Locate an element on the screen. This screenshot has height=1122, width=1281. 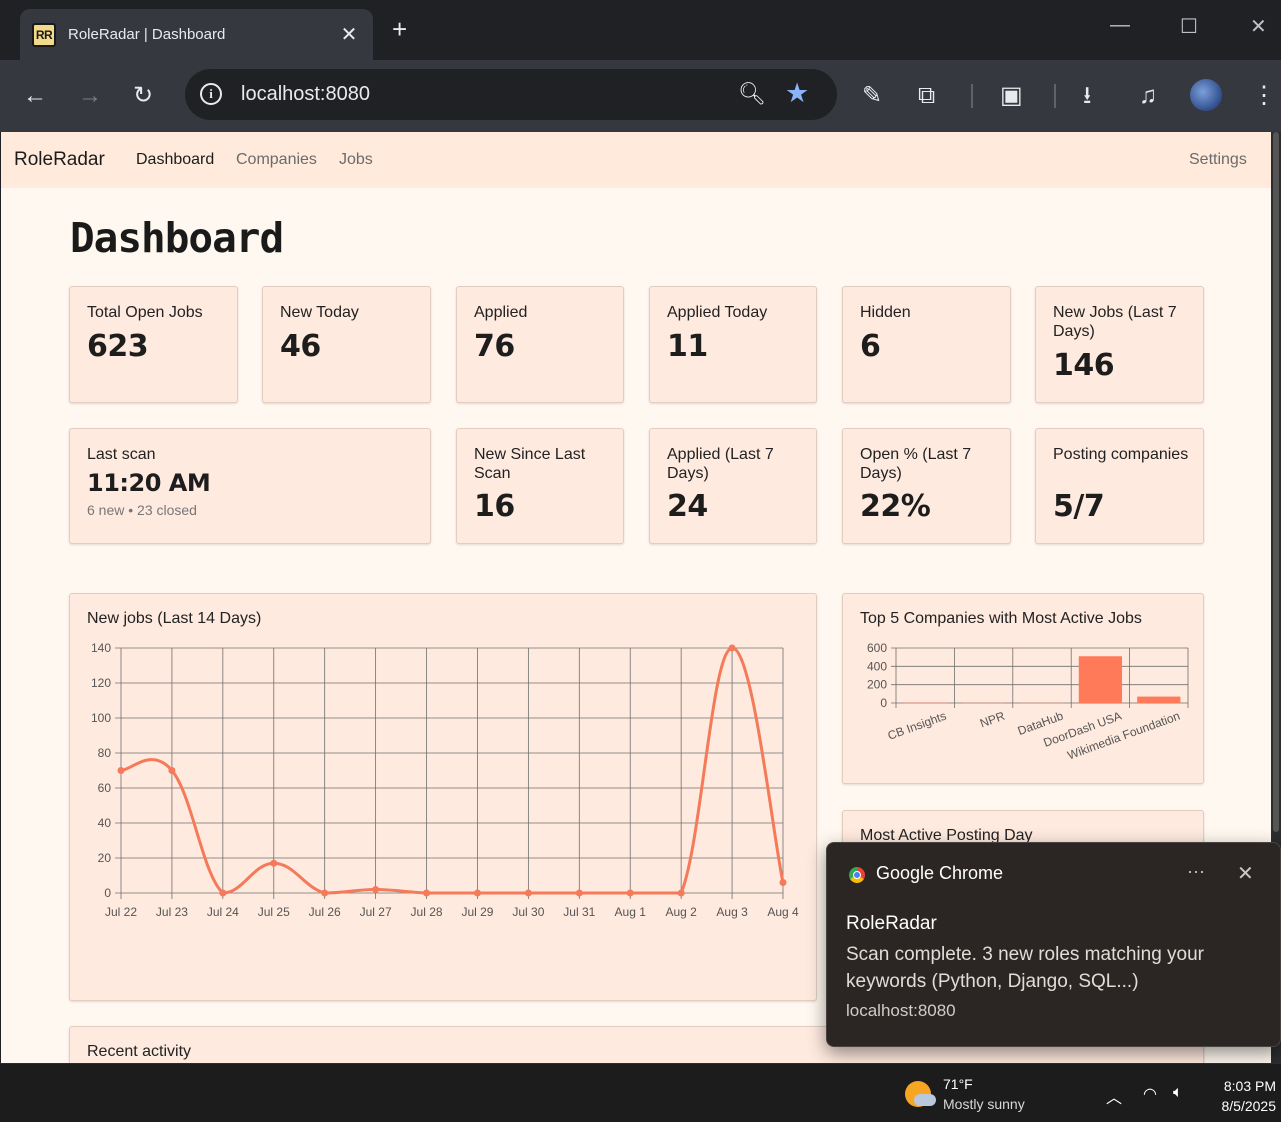
x-tick-label: Aug 3 is located at coordinates (732, 912).